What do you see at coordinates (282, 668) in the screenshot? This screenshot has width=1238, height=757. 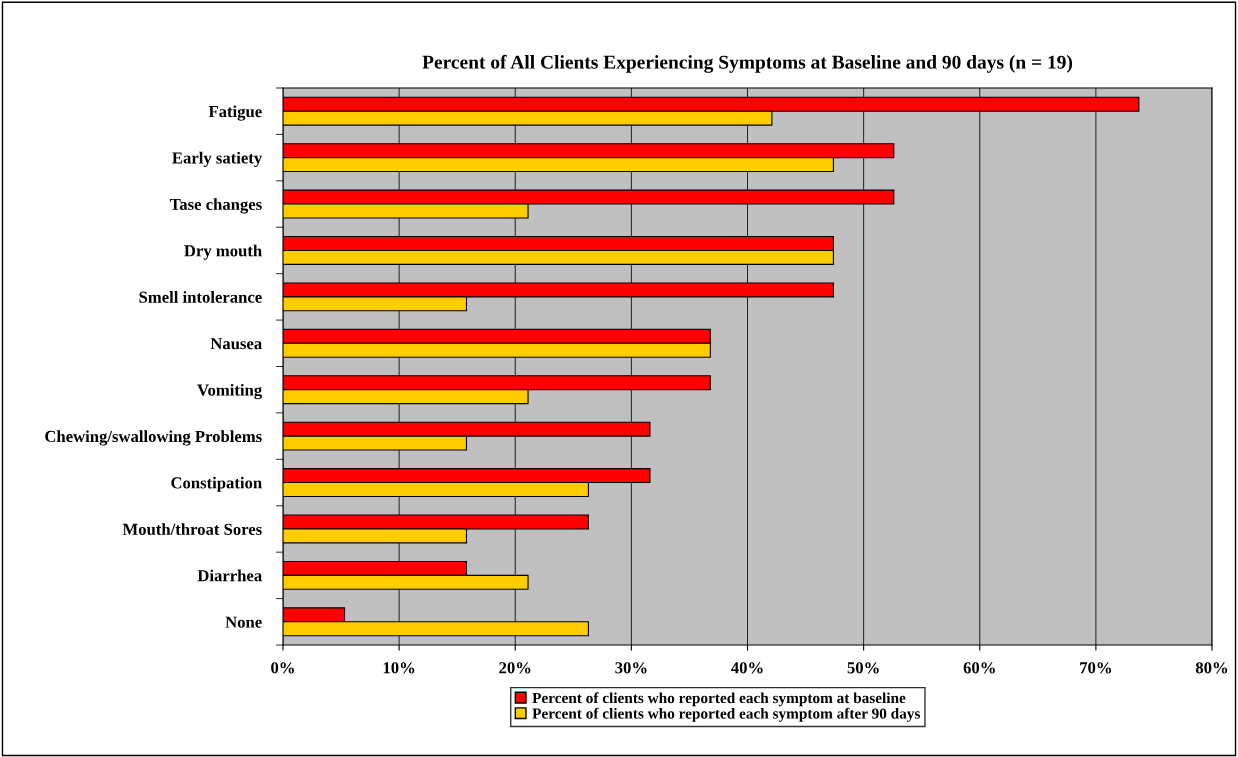 I see `x-tick-label: 0%` at bounding box center [282, 668].